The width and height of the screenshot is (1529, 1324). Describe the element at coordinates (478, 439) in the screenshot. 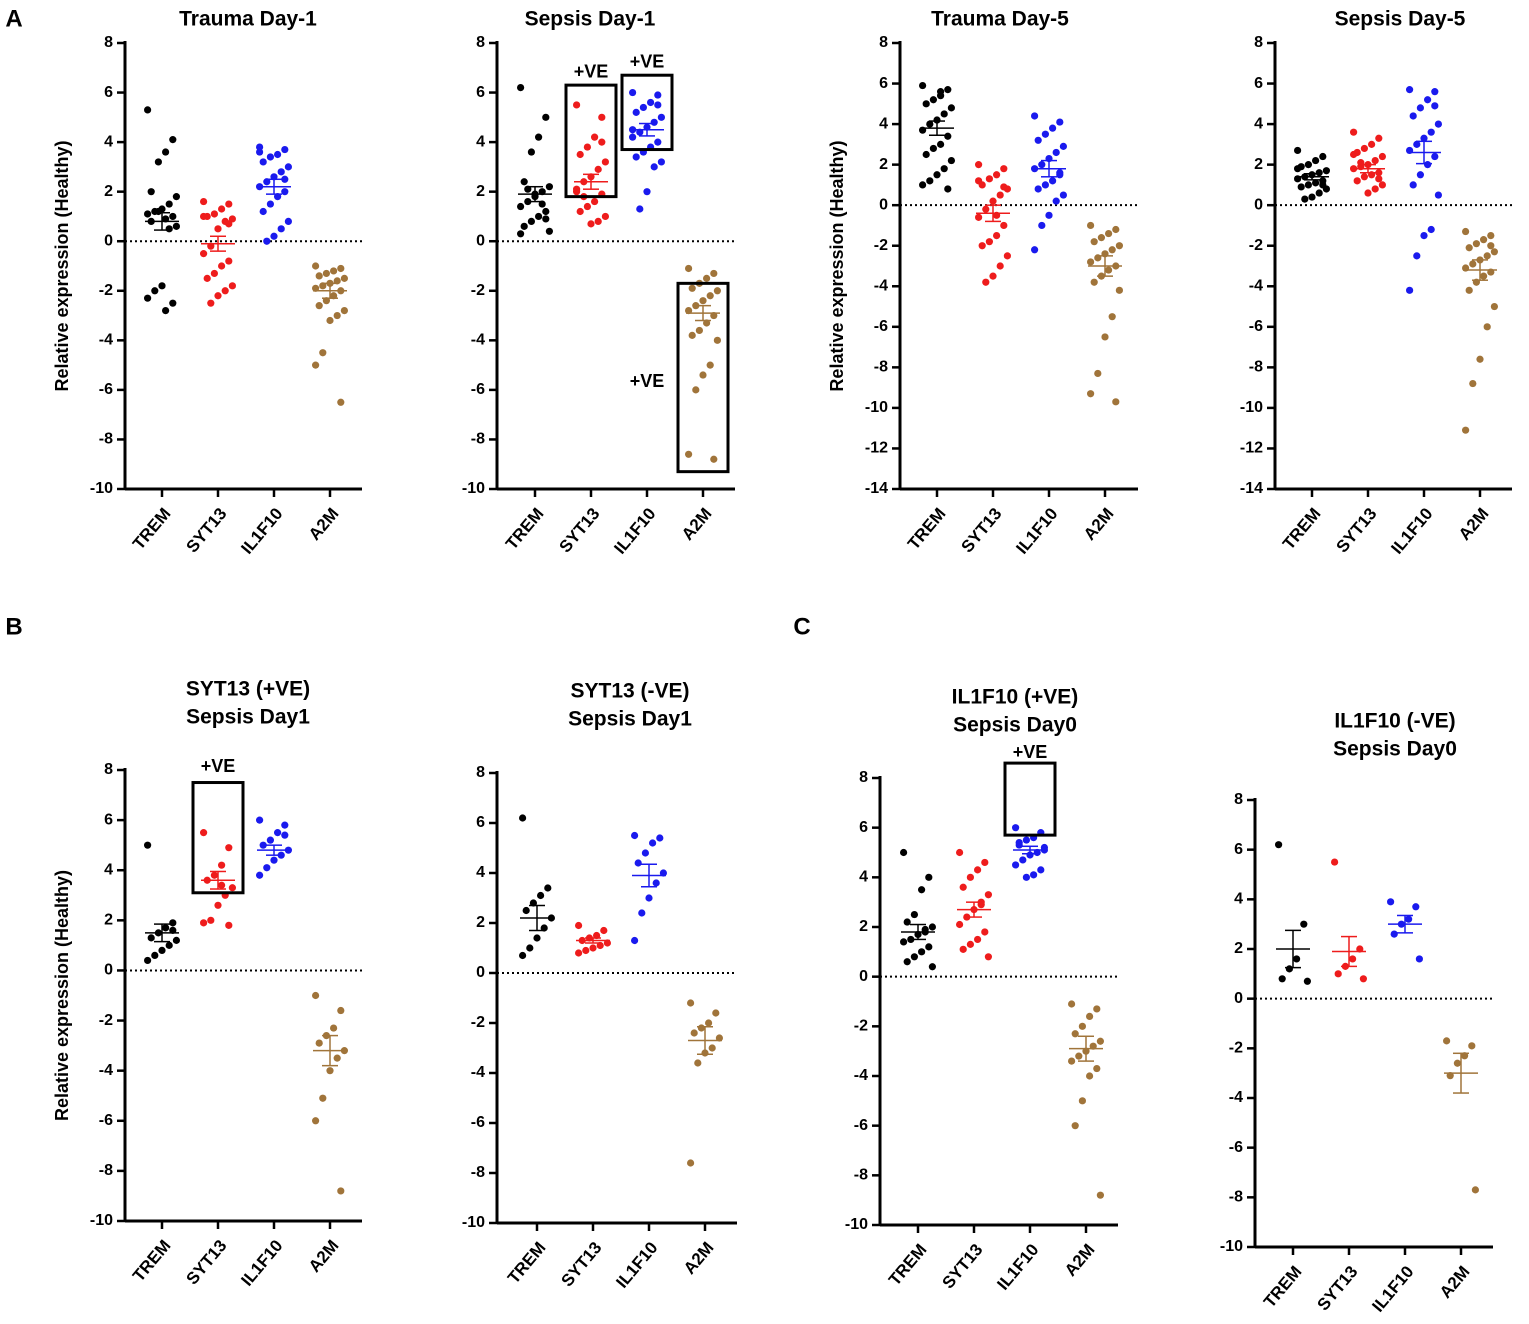

I see `y-tick-label: -8` at that location.